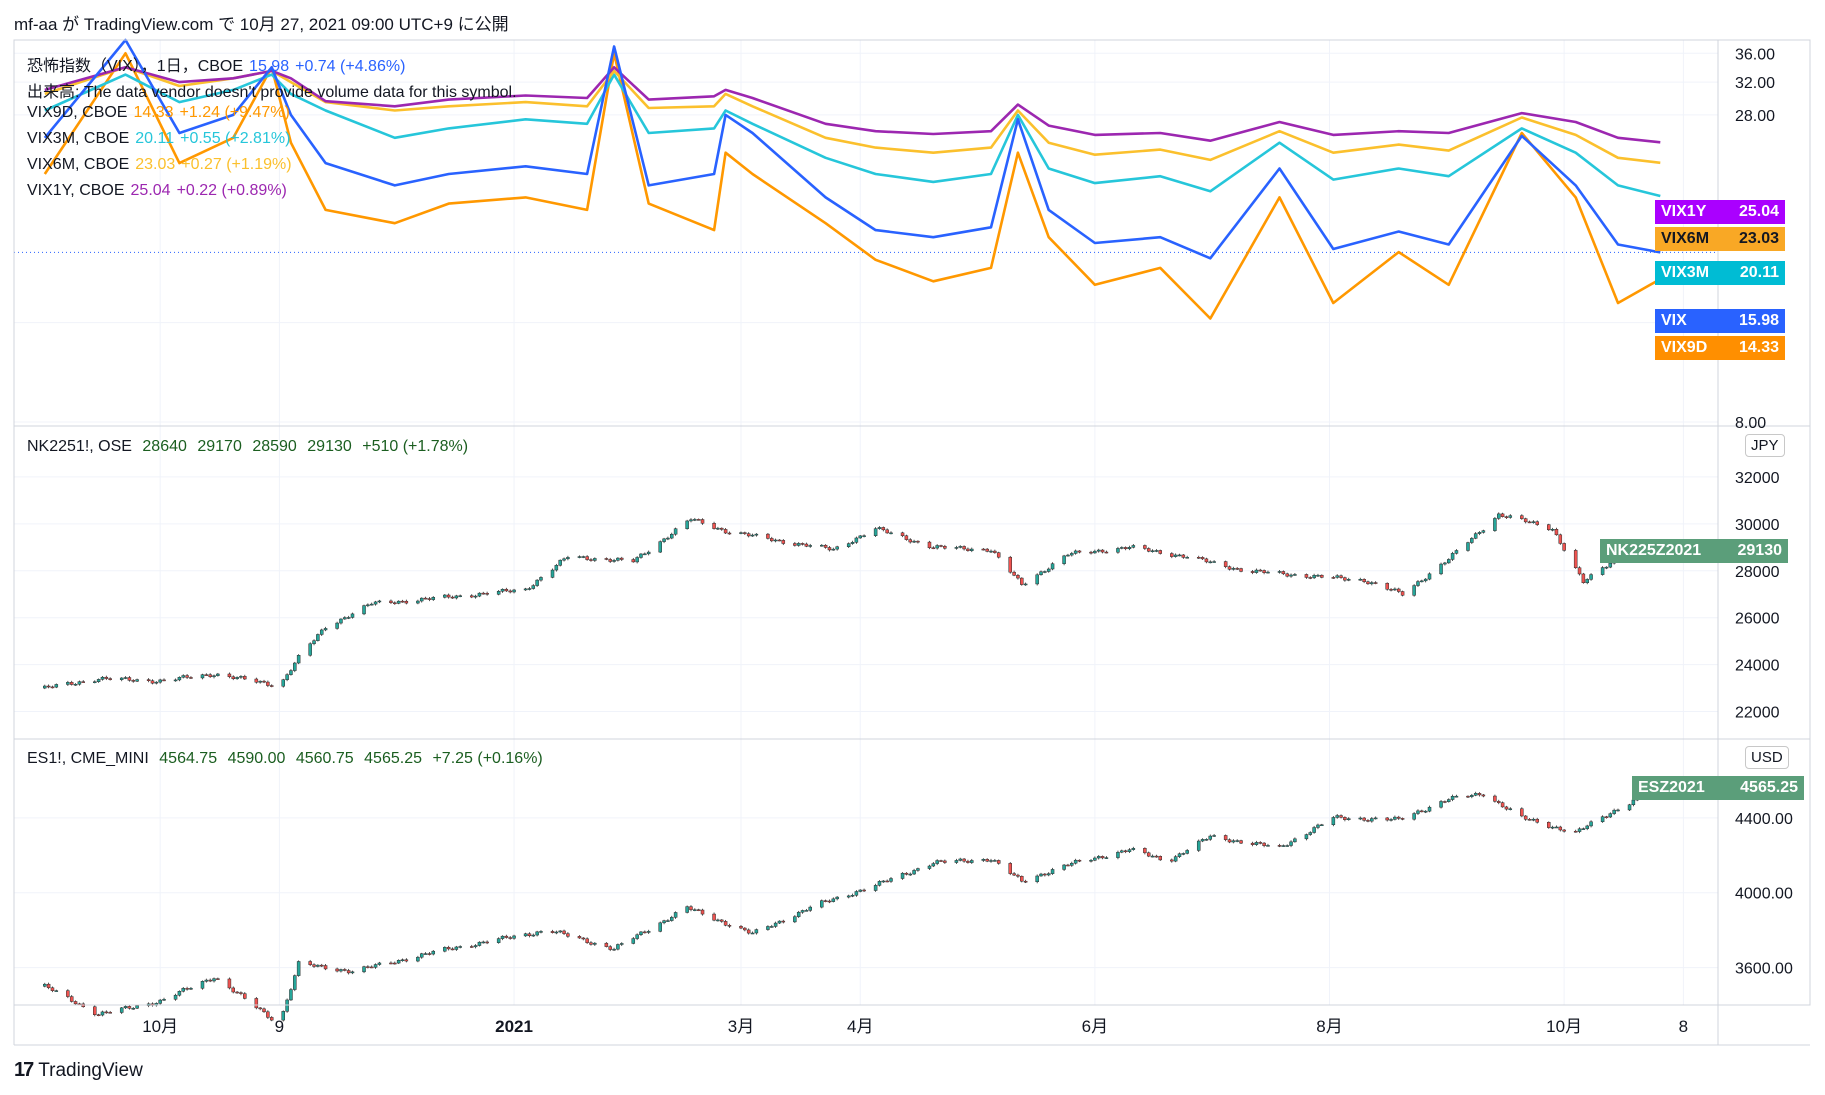 This screenshot has height=1095, width=1825. What do you see at coordinates (853, 601) in the screenshot?
I see `nk-candles` at bounding box center [853, 601].